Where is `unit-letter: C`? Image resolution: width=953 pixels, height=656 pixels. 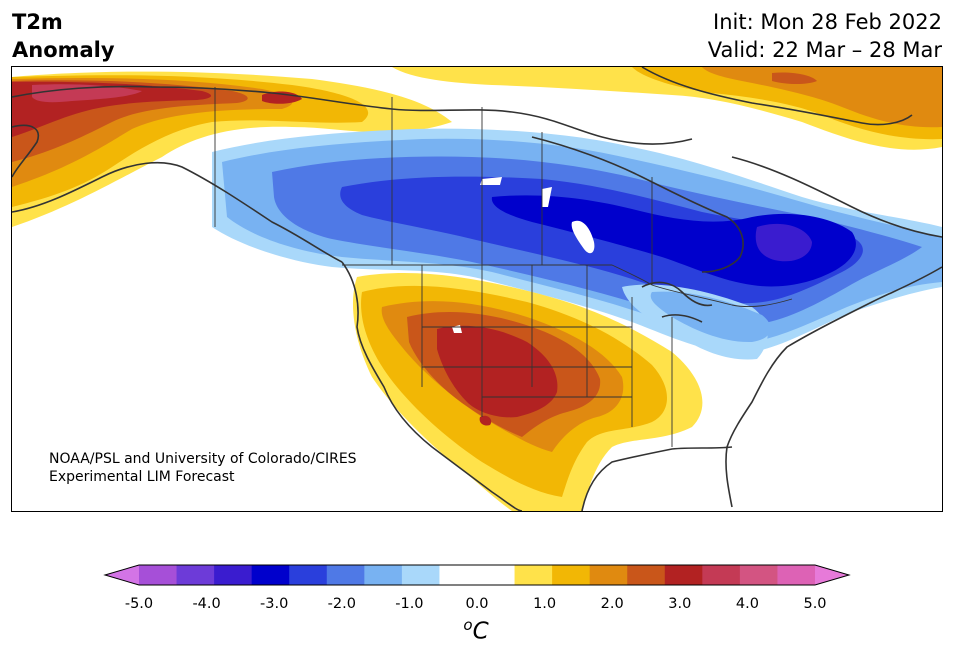
unit-letter: C is located at coordinates (480, 631).